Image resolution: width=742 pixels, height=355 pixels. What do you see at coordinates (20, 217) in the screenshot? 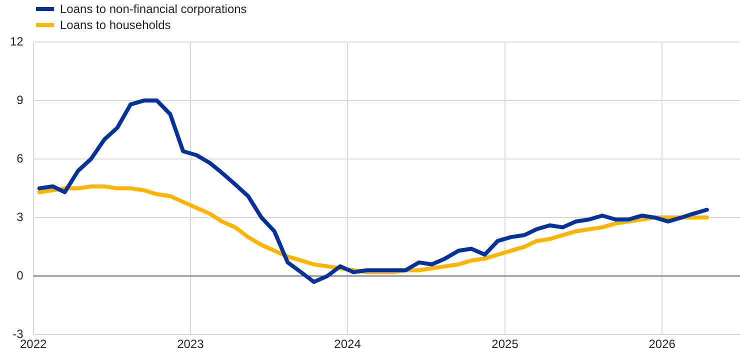
I see `y-tick-label: 3` at bounding box center [20, 217].